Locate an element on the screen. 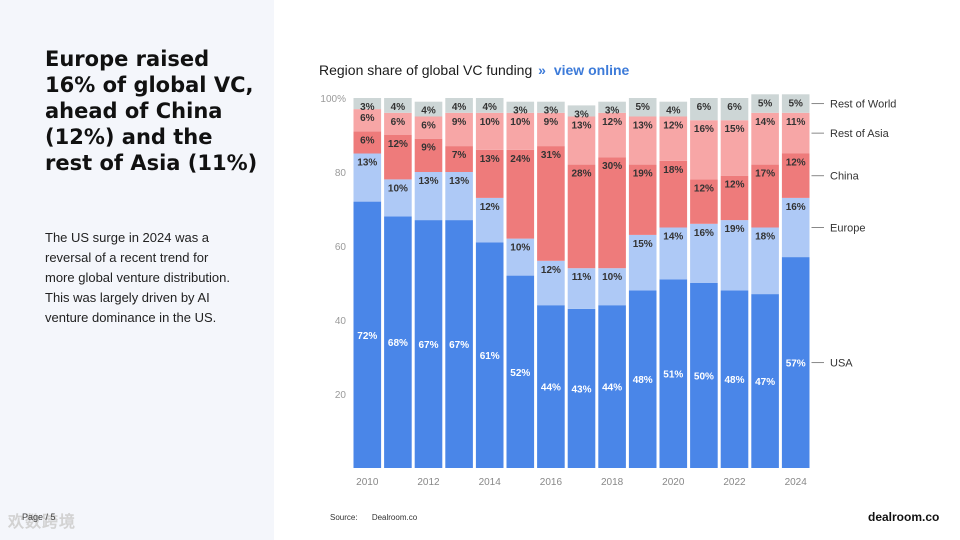 This screenshot has height=540, width=960. data-label: 24% is located at coordinates (520, 159).